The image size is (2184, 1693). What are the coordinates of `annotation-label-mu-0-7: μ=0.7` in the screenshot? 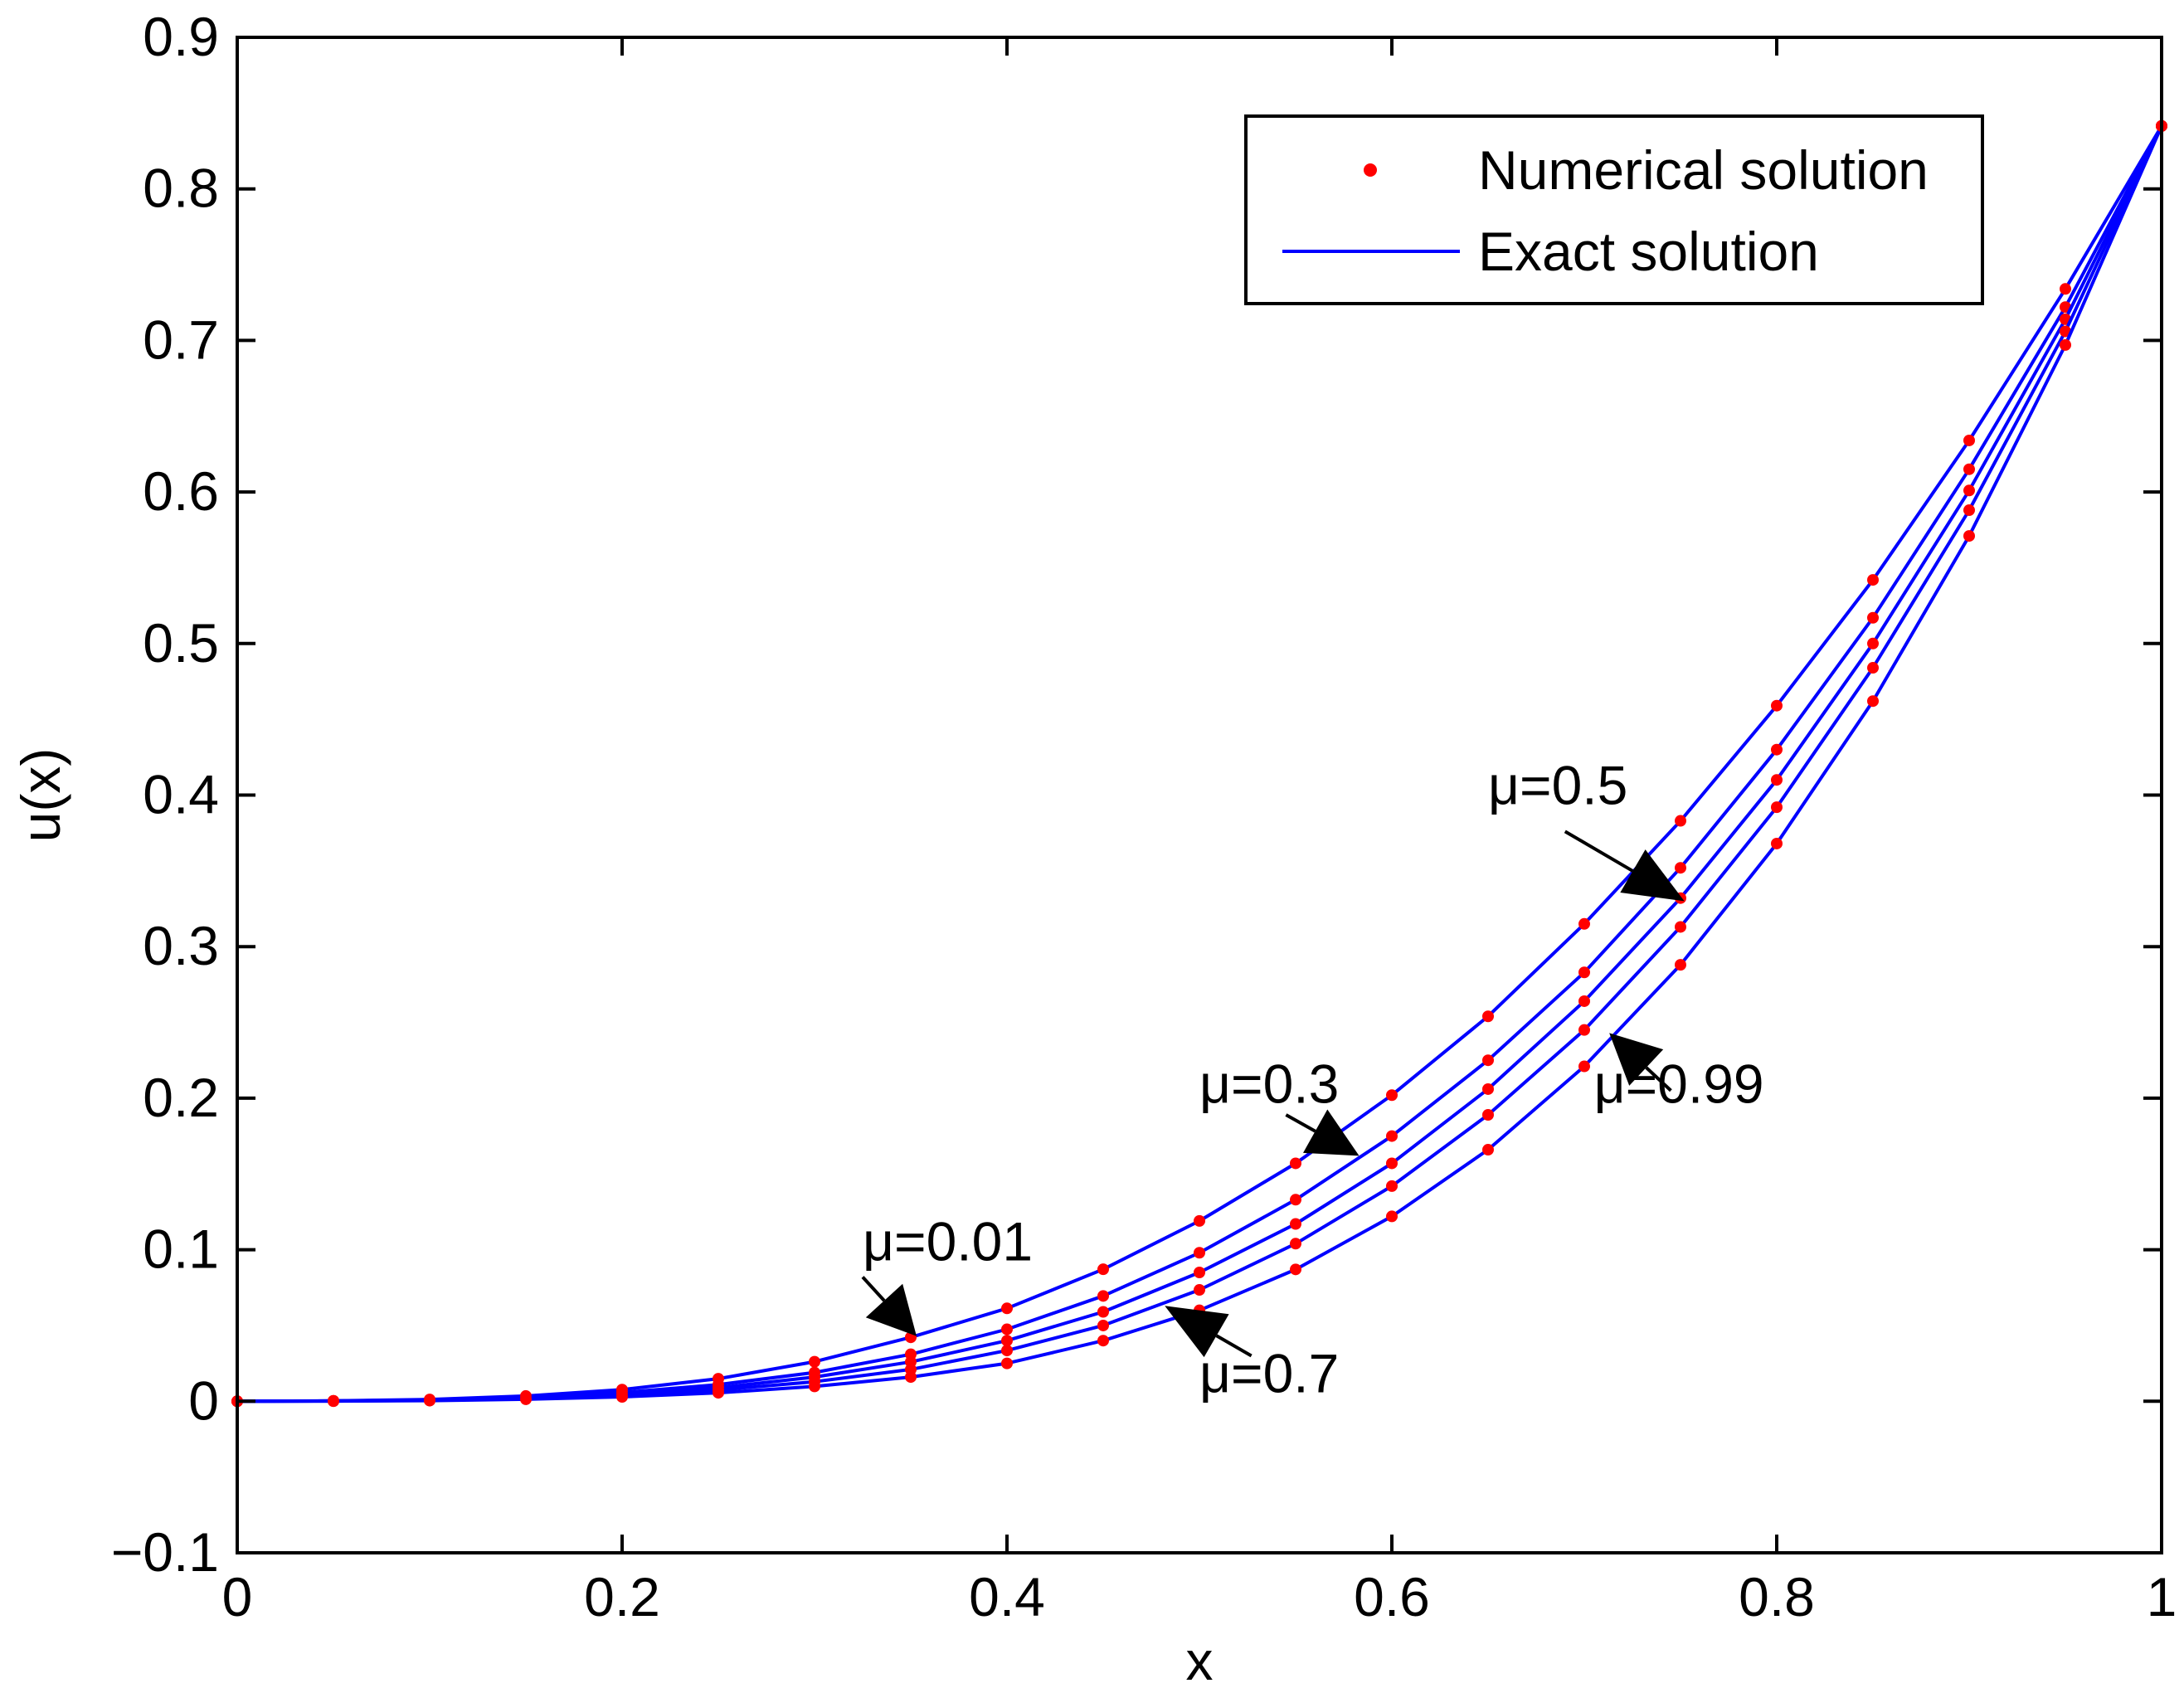 It's located at (1269, 1373).